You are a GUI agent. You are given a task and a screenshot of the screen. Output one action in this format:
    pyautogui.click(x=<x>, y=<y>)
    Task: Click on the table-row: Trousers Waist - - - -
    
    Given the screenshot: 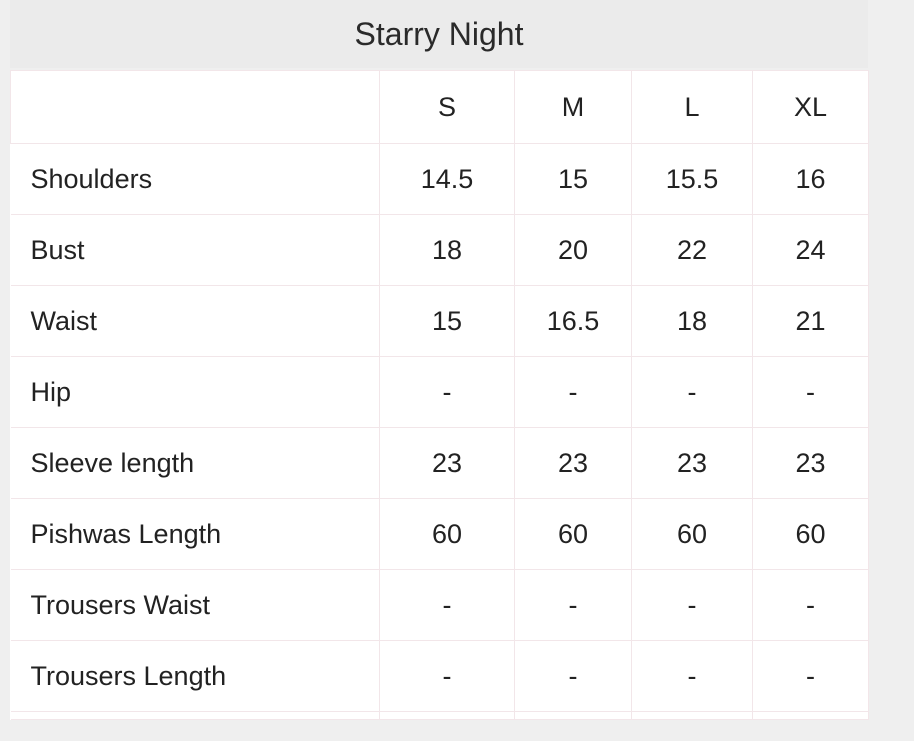 What is the action you would take?
    pyautogui.click(x=439, y=605)
    